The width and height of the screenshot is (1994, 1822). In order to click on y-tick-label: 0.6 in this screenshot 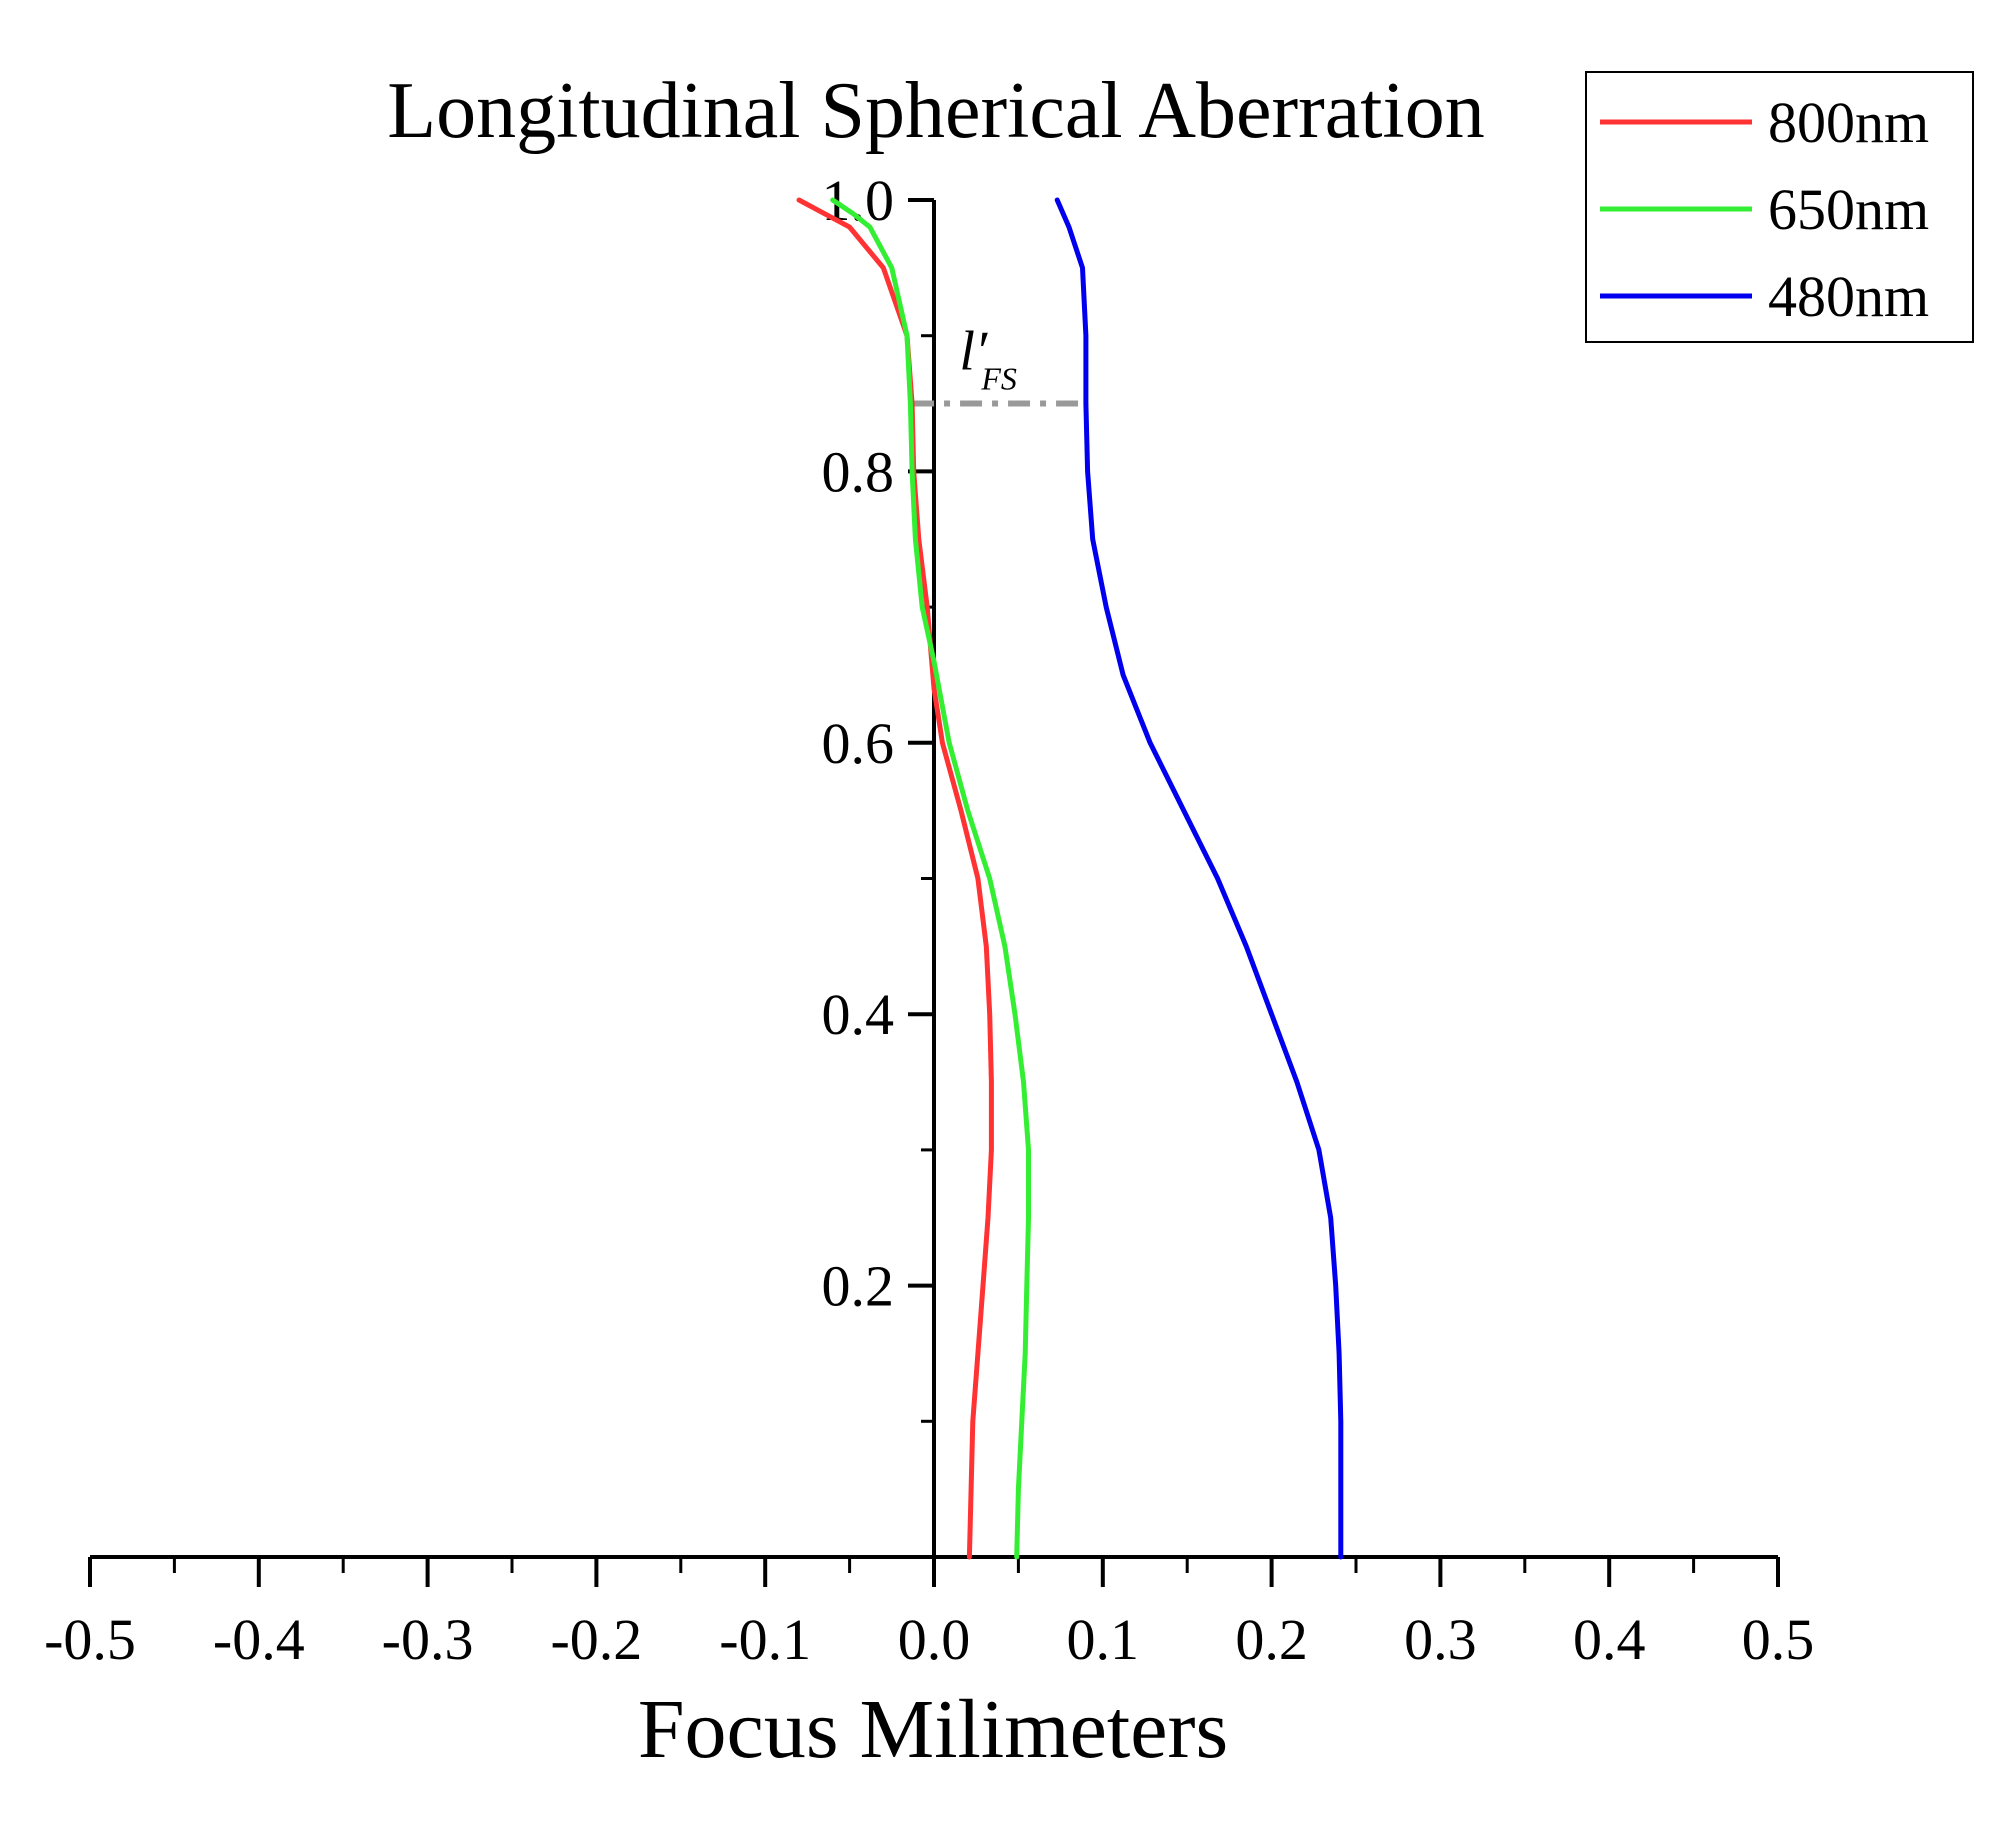, I will do `click(858, 743)`.